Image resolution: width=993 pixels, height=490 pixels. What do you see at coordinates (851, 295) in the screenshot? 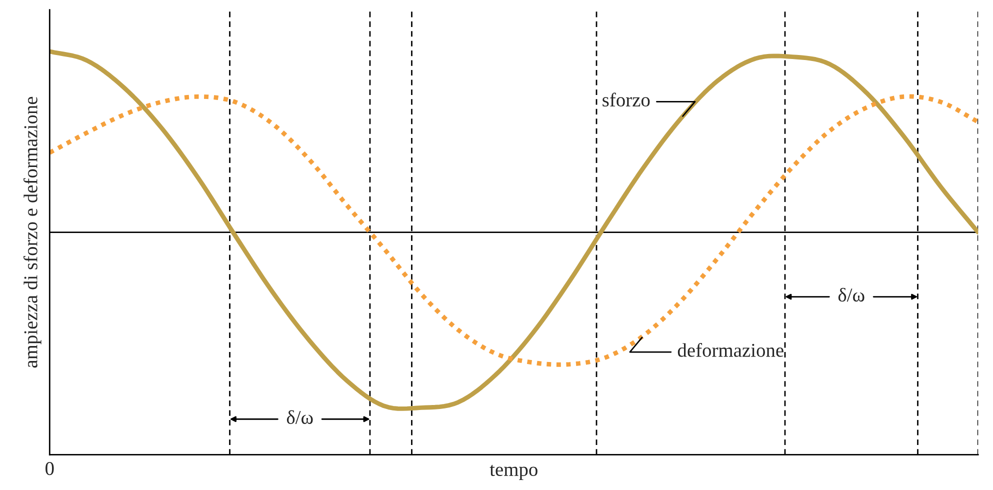
I see `annotation: δ/ω` at bounding box center [851, 295].